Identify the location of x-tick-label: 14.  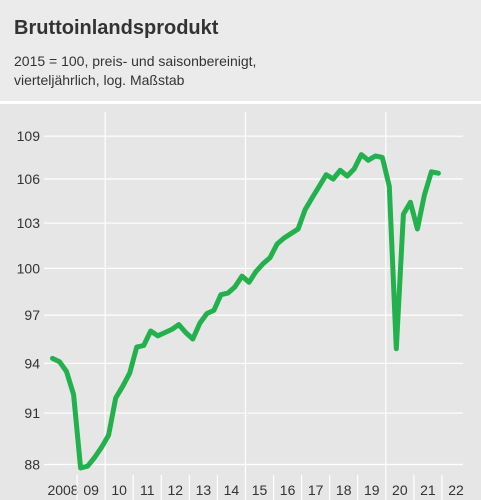
(232, 490).